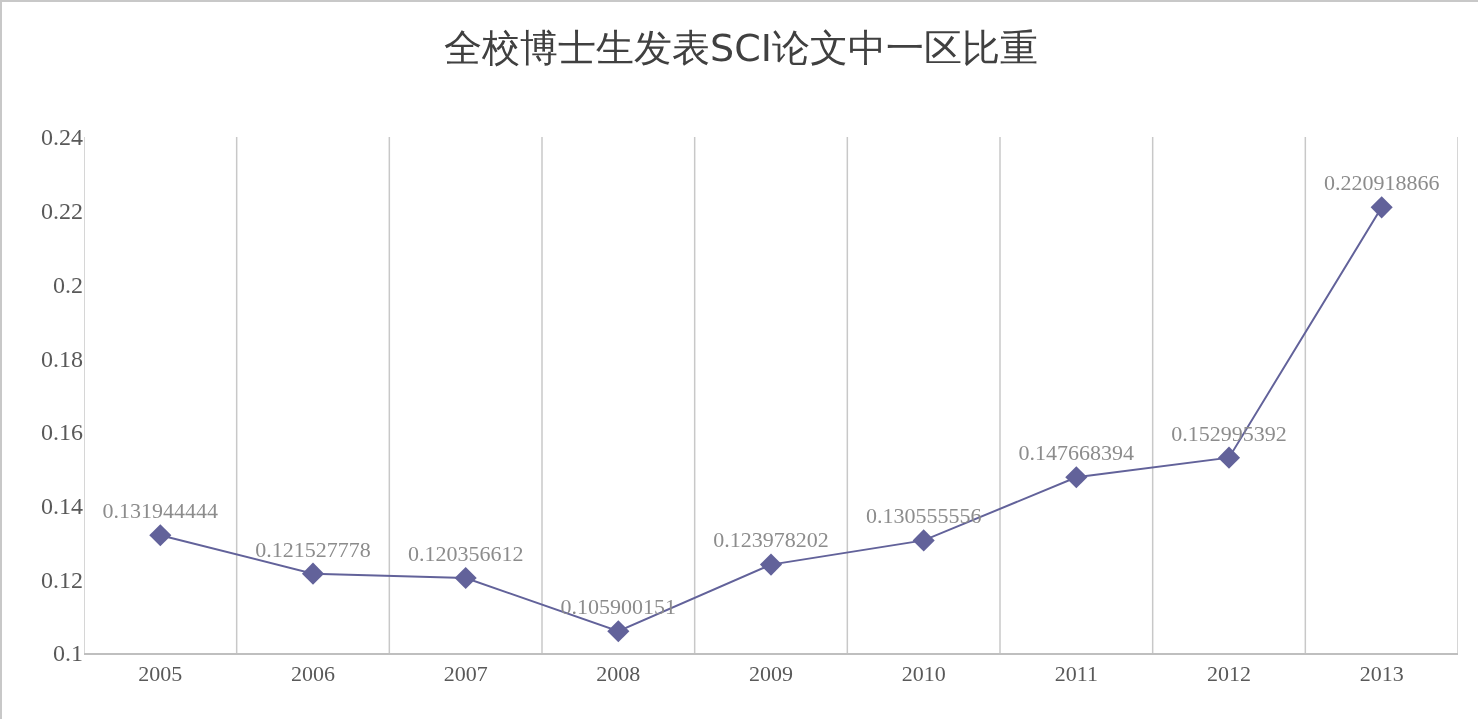 The height and width of the screenshot is (719, 1478). I want to click on data-label: 0.220918866, so click(1381, 183).